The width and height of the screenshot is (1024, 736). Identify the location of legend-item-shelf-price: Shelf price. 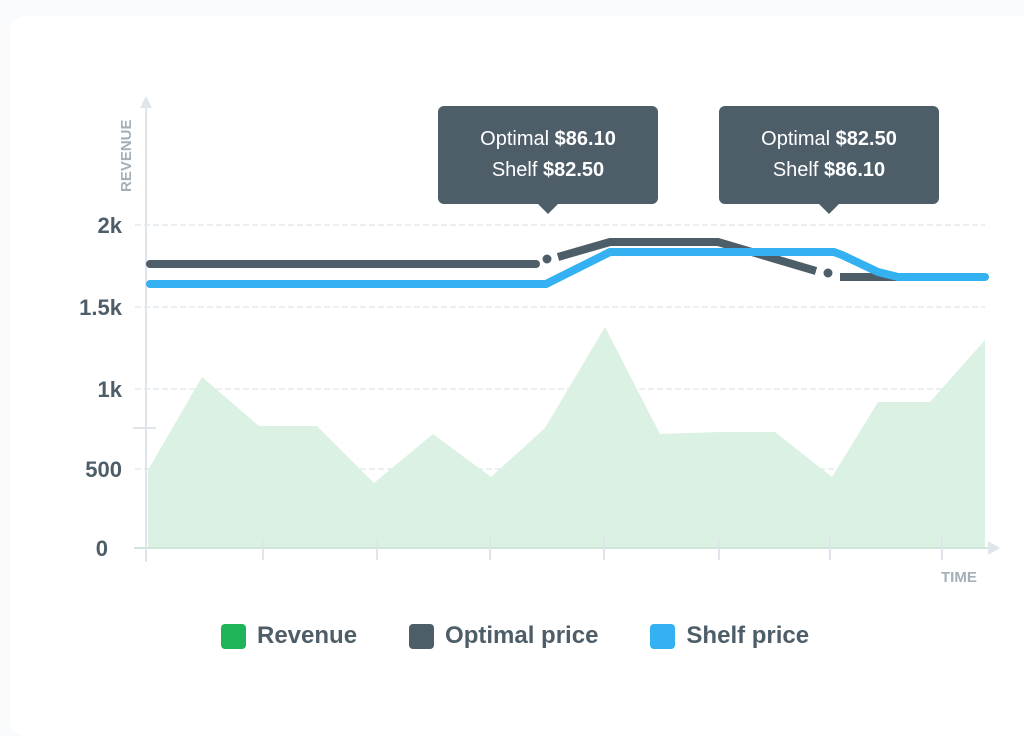
(729, 636).